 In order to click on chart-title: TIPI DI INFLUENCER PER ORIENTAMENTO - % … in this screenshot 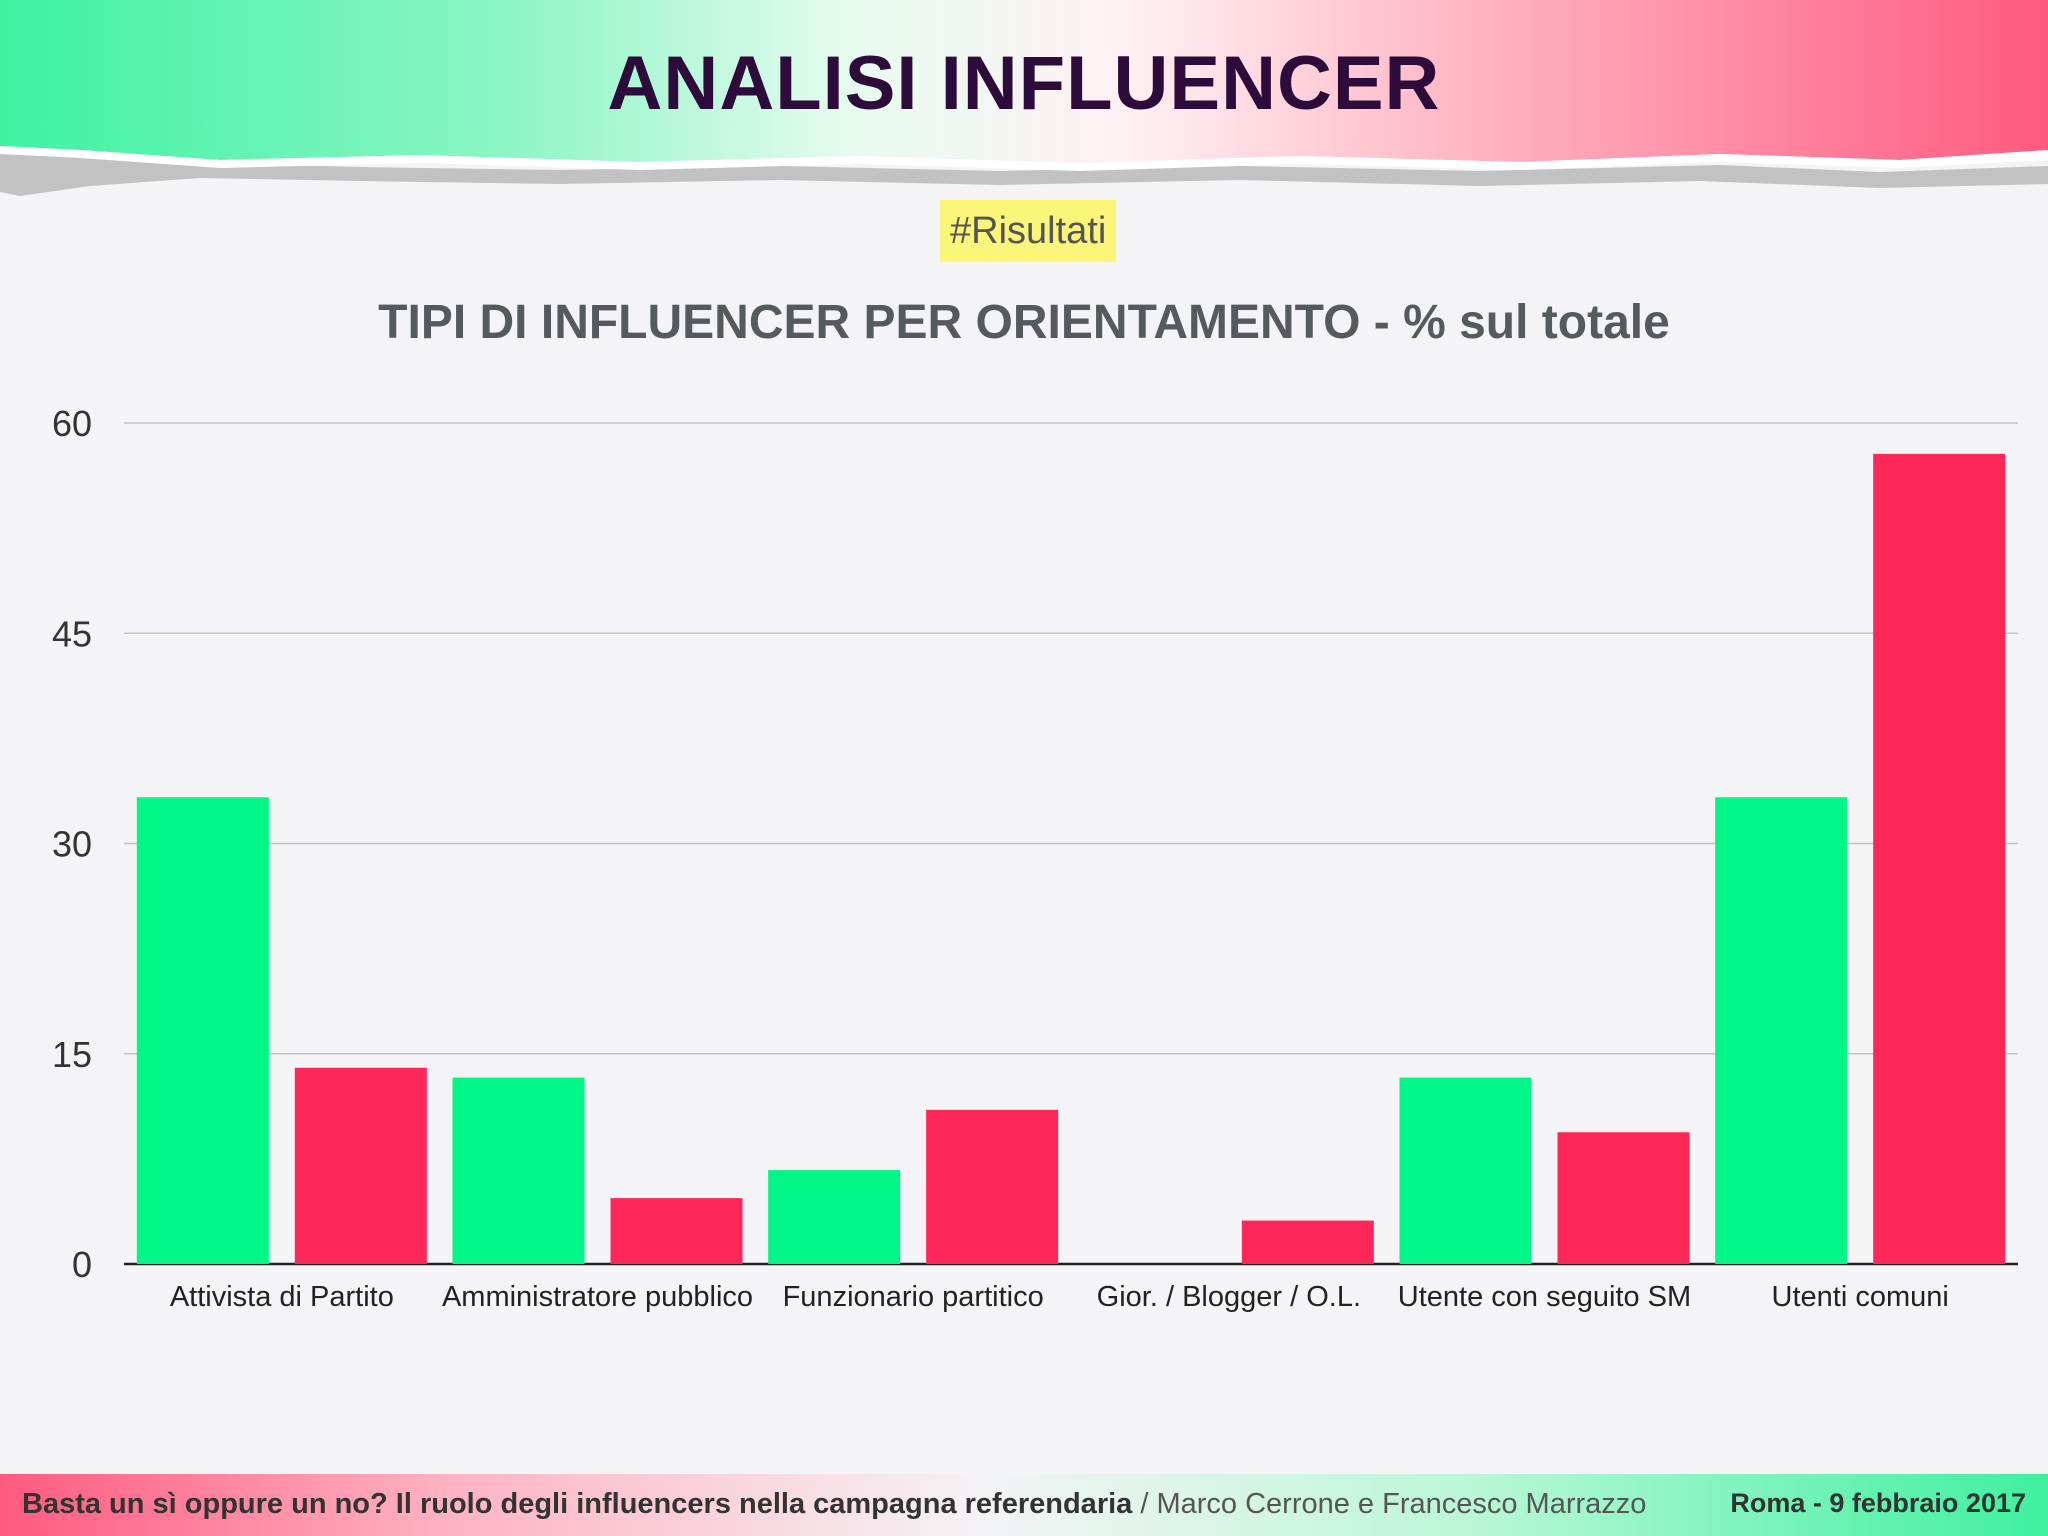, I will do `click(1024, 322)`.